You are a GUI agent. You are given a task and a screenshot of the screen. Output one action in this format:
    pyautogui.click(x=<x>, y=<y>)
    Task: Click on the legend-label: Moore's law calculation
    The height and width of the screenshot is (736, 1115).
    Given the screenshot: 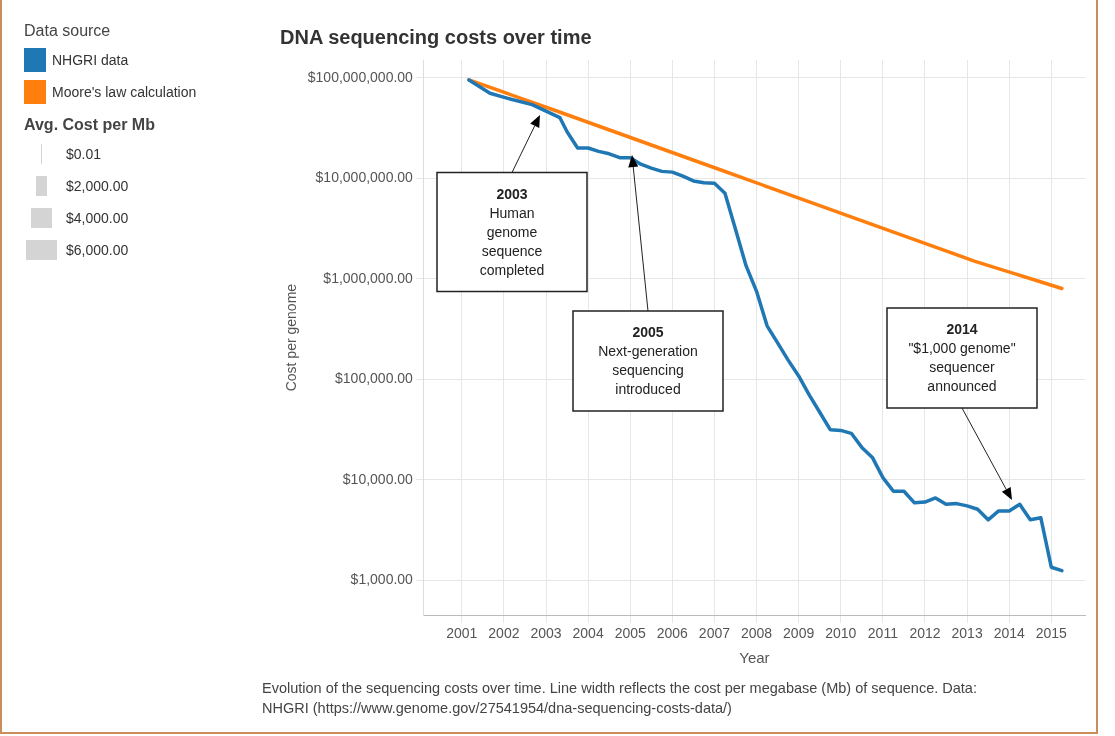 What is the action you would take?
    pyautogui.click(x=124, y=92)
    